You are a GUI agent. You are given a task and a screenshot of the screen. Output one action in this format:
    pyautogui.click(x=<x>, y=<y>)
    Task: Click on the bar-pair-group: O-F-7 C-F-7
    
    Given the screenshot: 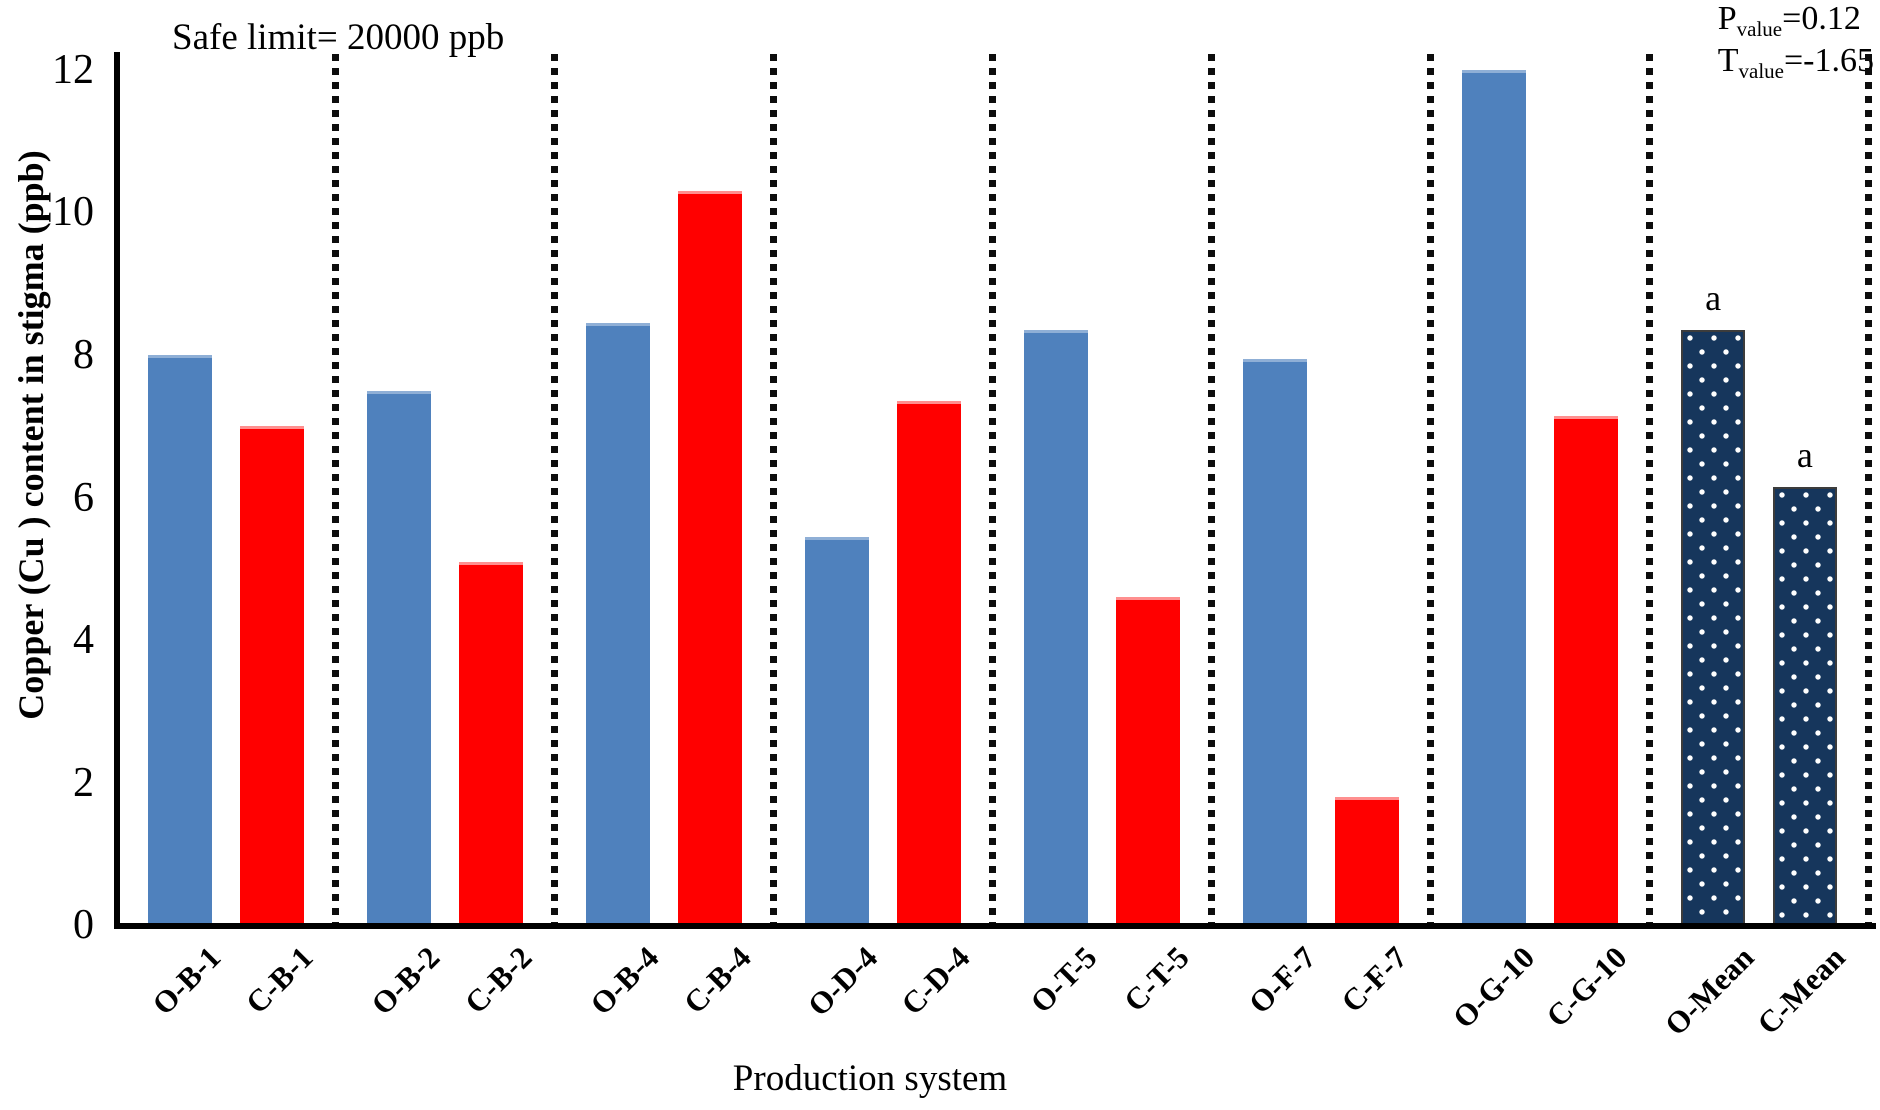 What is the action you would take?
    pyautogui.click(x=1321, y=545)
    